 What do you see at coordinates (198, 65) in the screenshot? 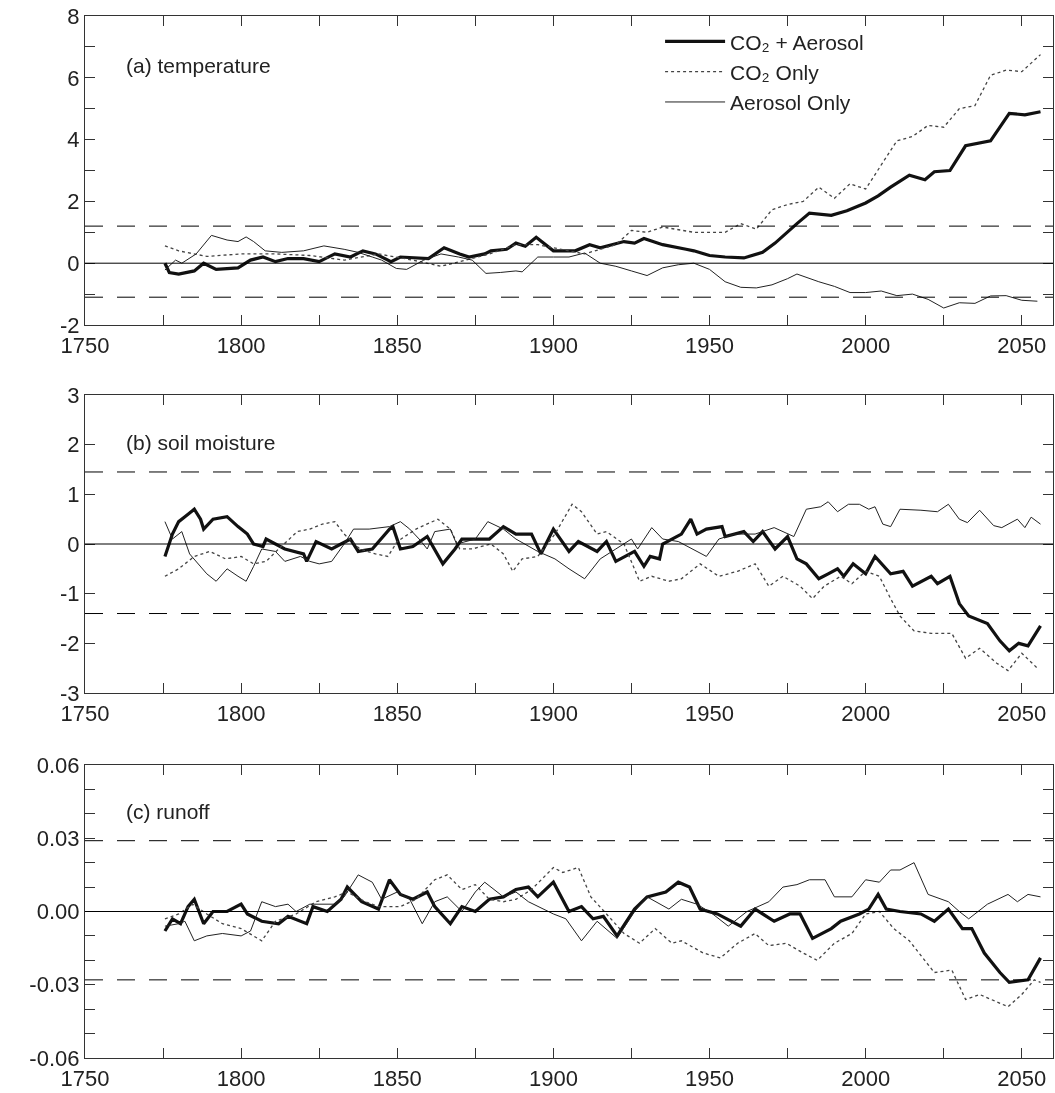
I see `text: (a) temperature` at bounding box center [198, 65].